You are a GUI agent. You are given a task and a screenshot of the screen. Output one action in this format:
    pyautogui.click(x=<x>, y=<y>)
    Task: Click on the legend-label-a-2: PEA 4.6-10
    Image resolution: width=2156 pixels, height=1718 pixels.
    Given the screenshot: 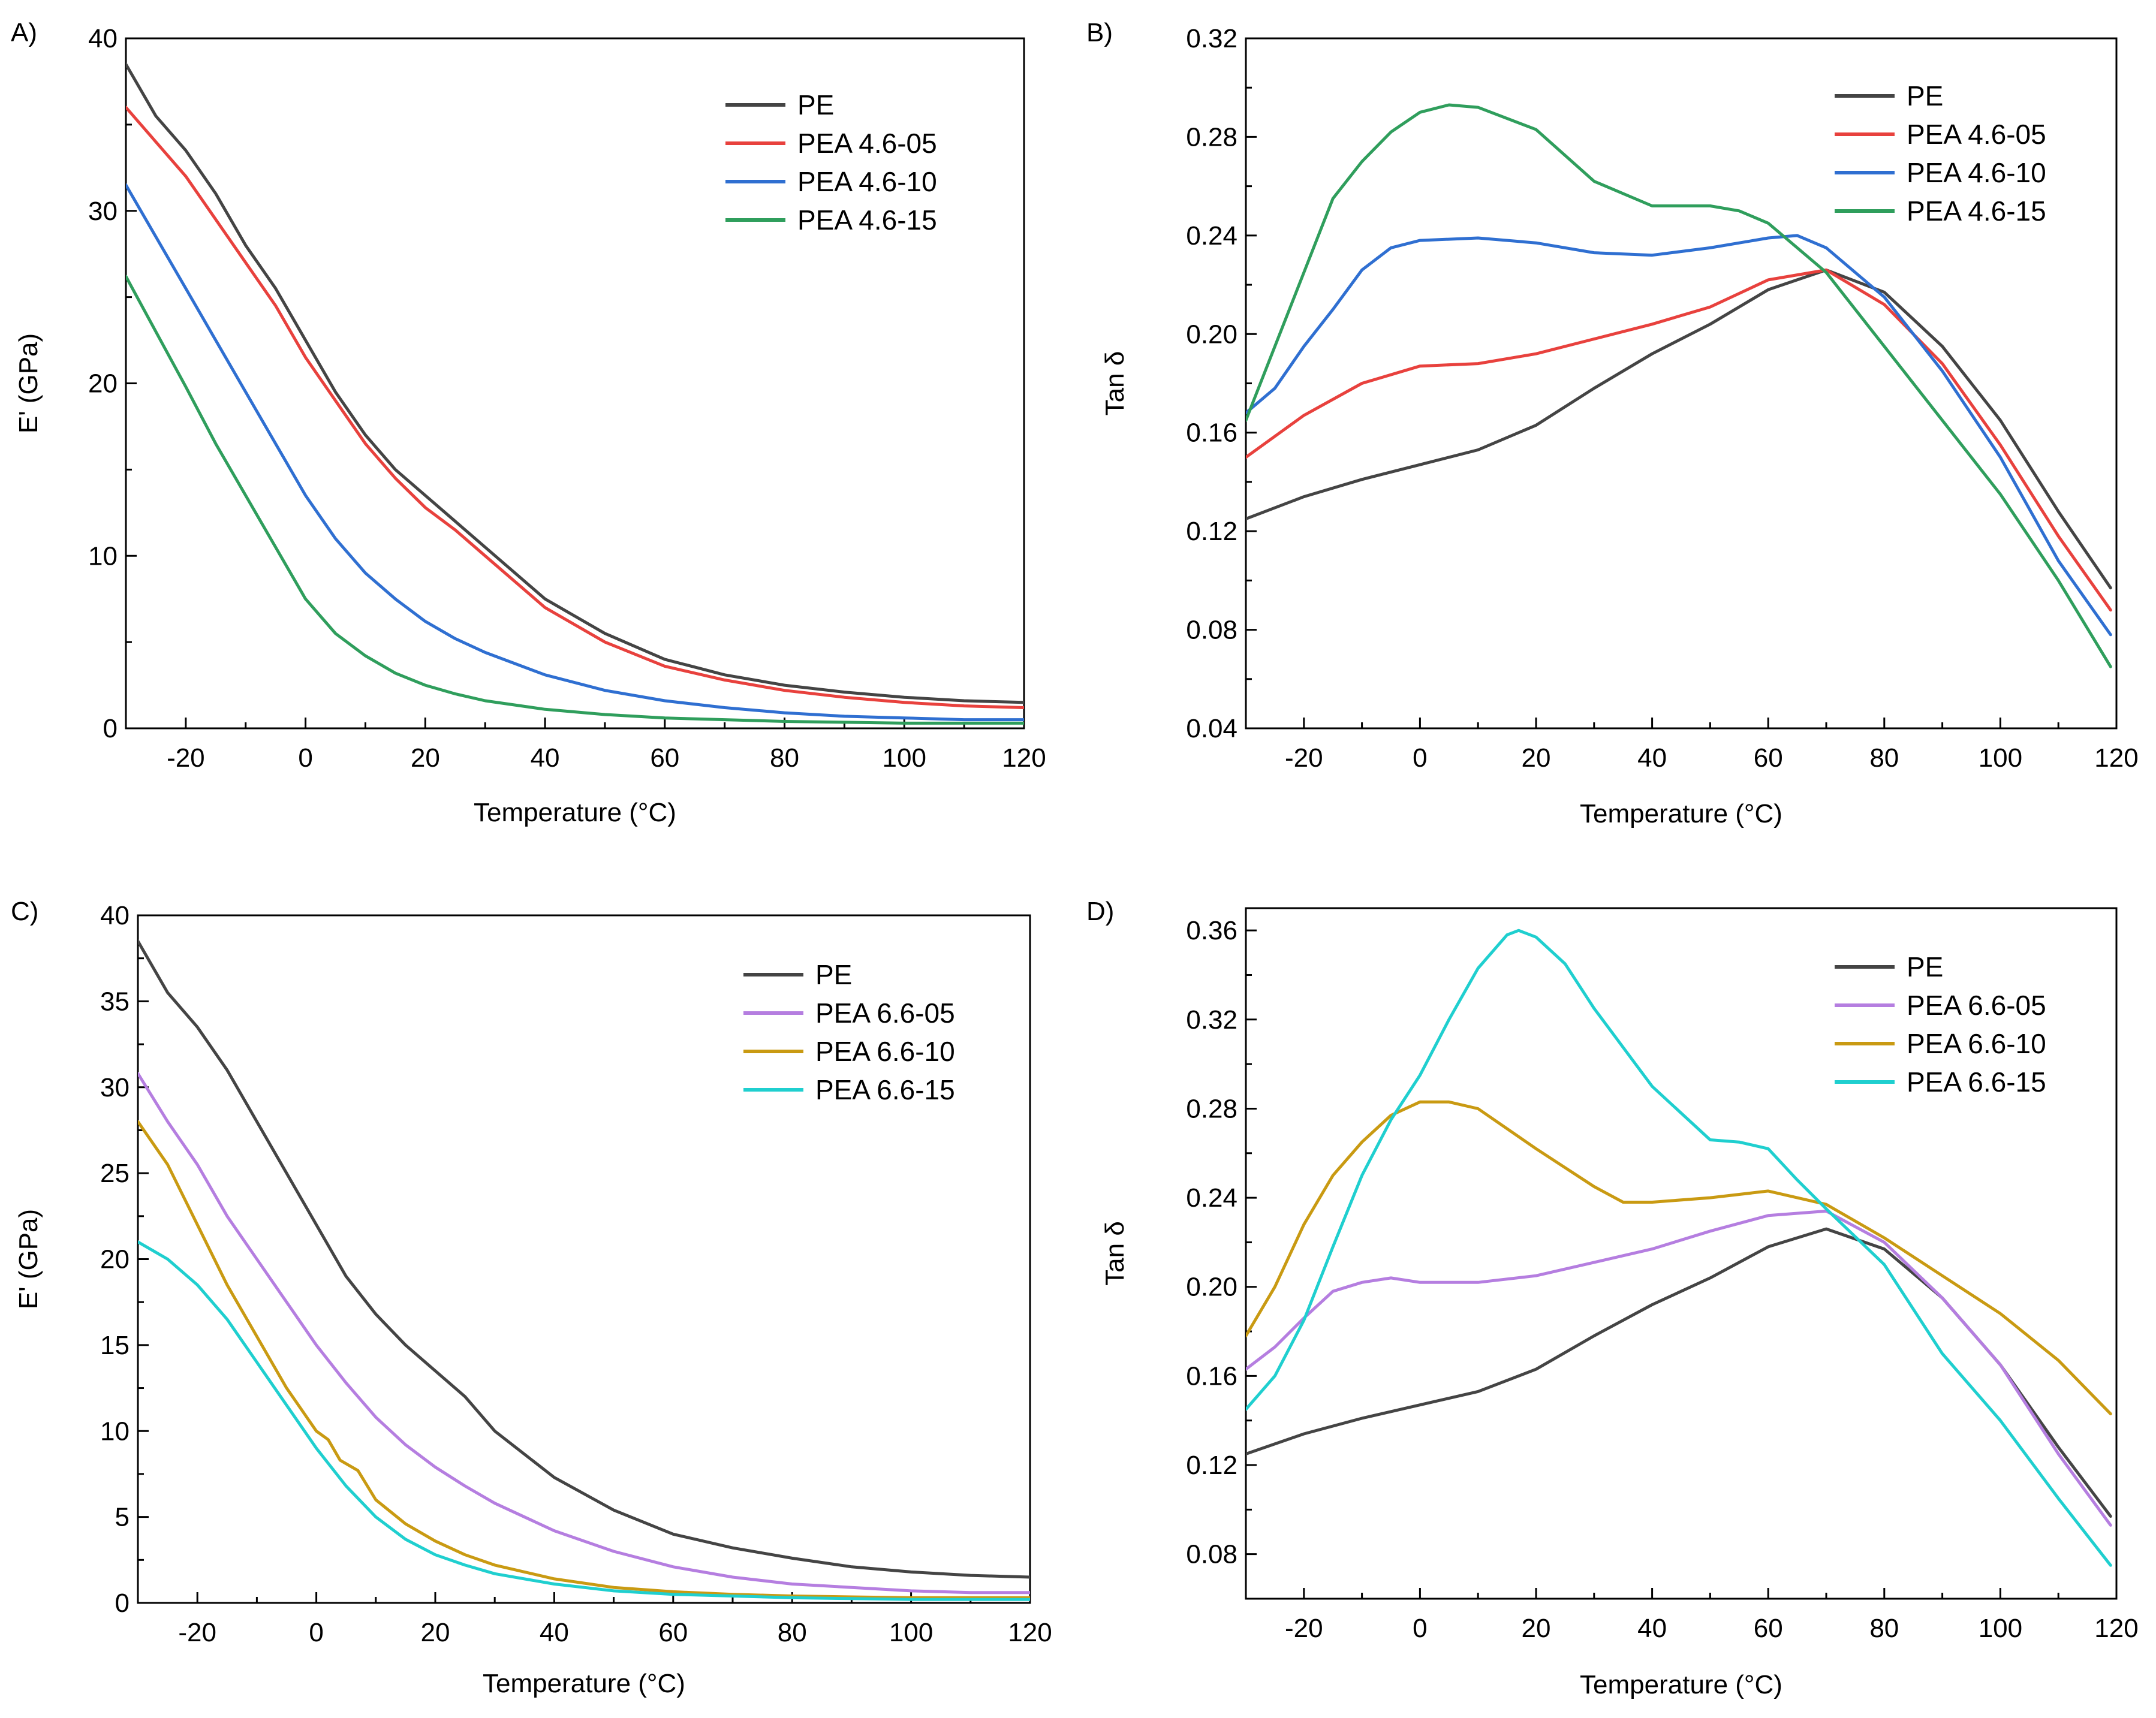 What is the action you would take?
    pyautogui.click(x=867, y=181)
    